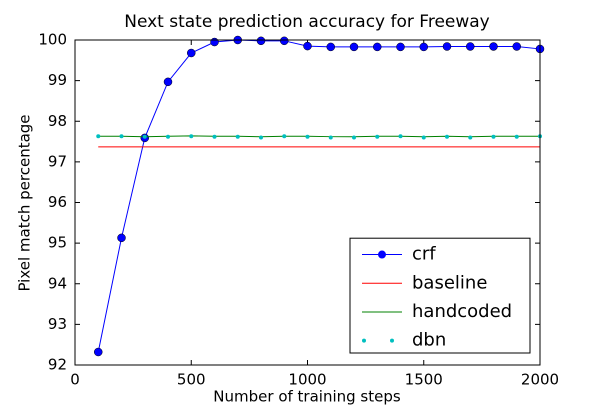  What do you see at coordinates (57, 121) in the screenshot?
I see `y-tick-label: 98` at bounding box center [57, 121].